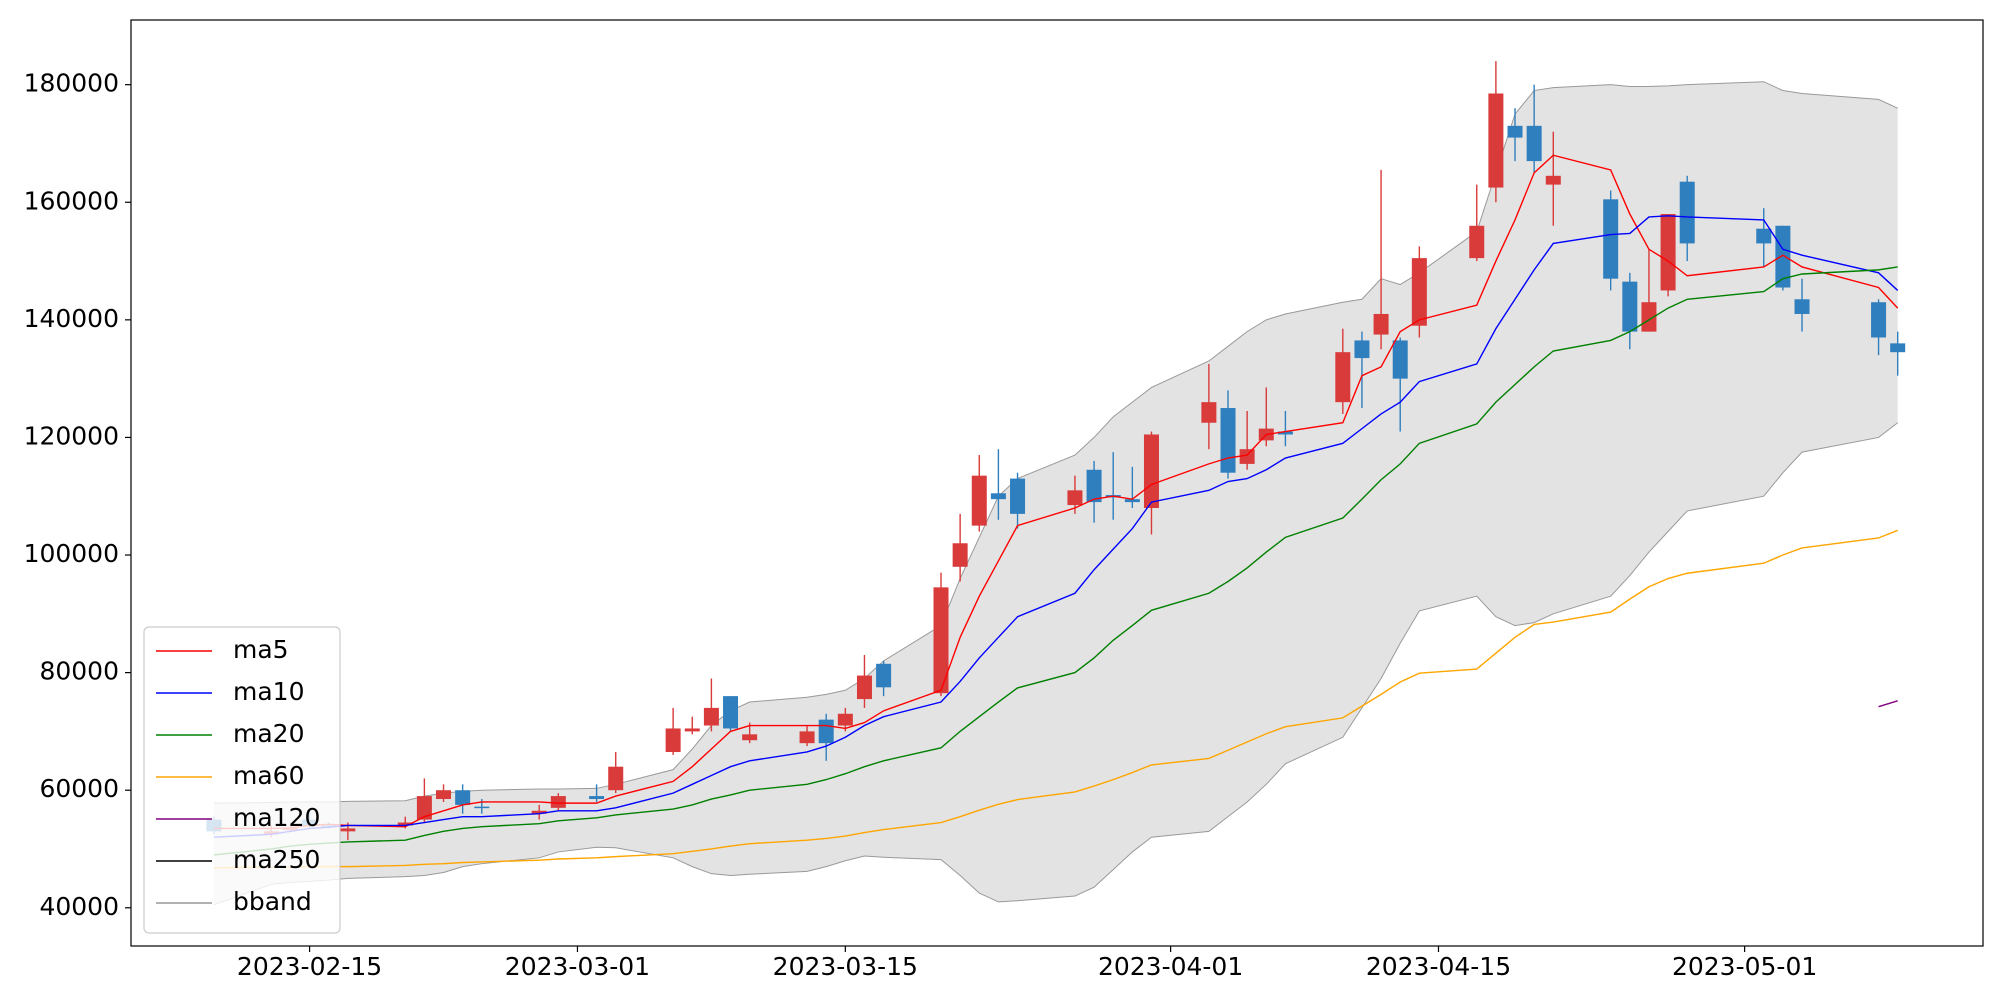 The width and height of the screenshot is (2000, 1000). What do you see at coordinates (268, 691) in the screenshot?
I see `legend-label: ma10` at bounding box center [268, 691].